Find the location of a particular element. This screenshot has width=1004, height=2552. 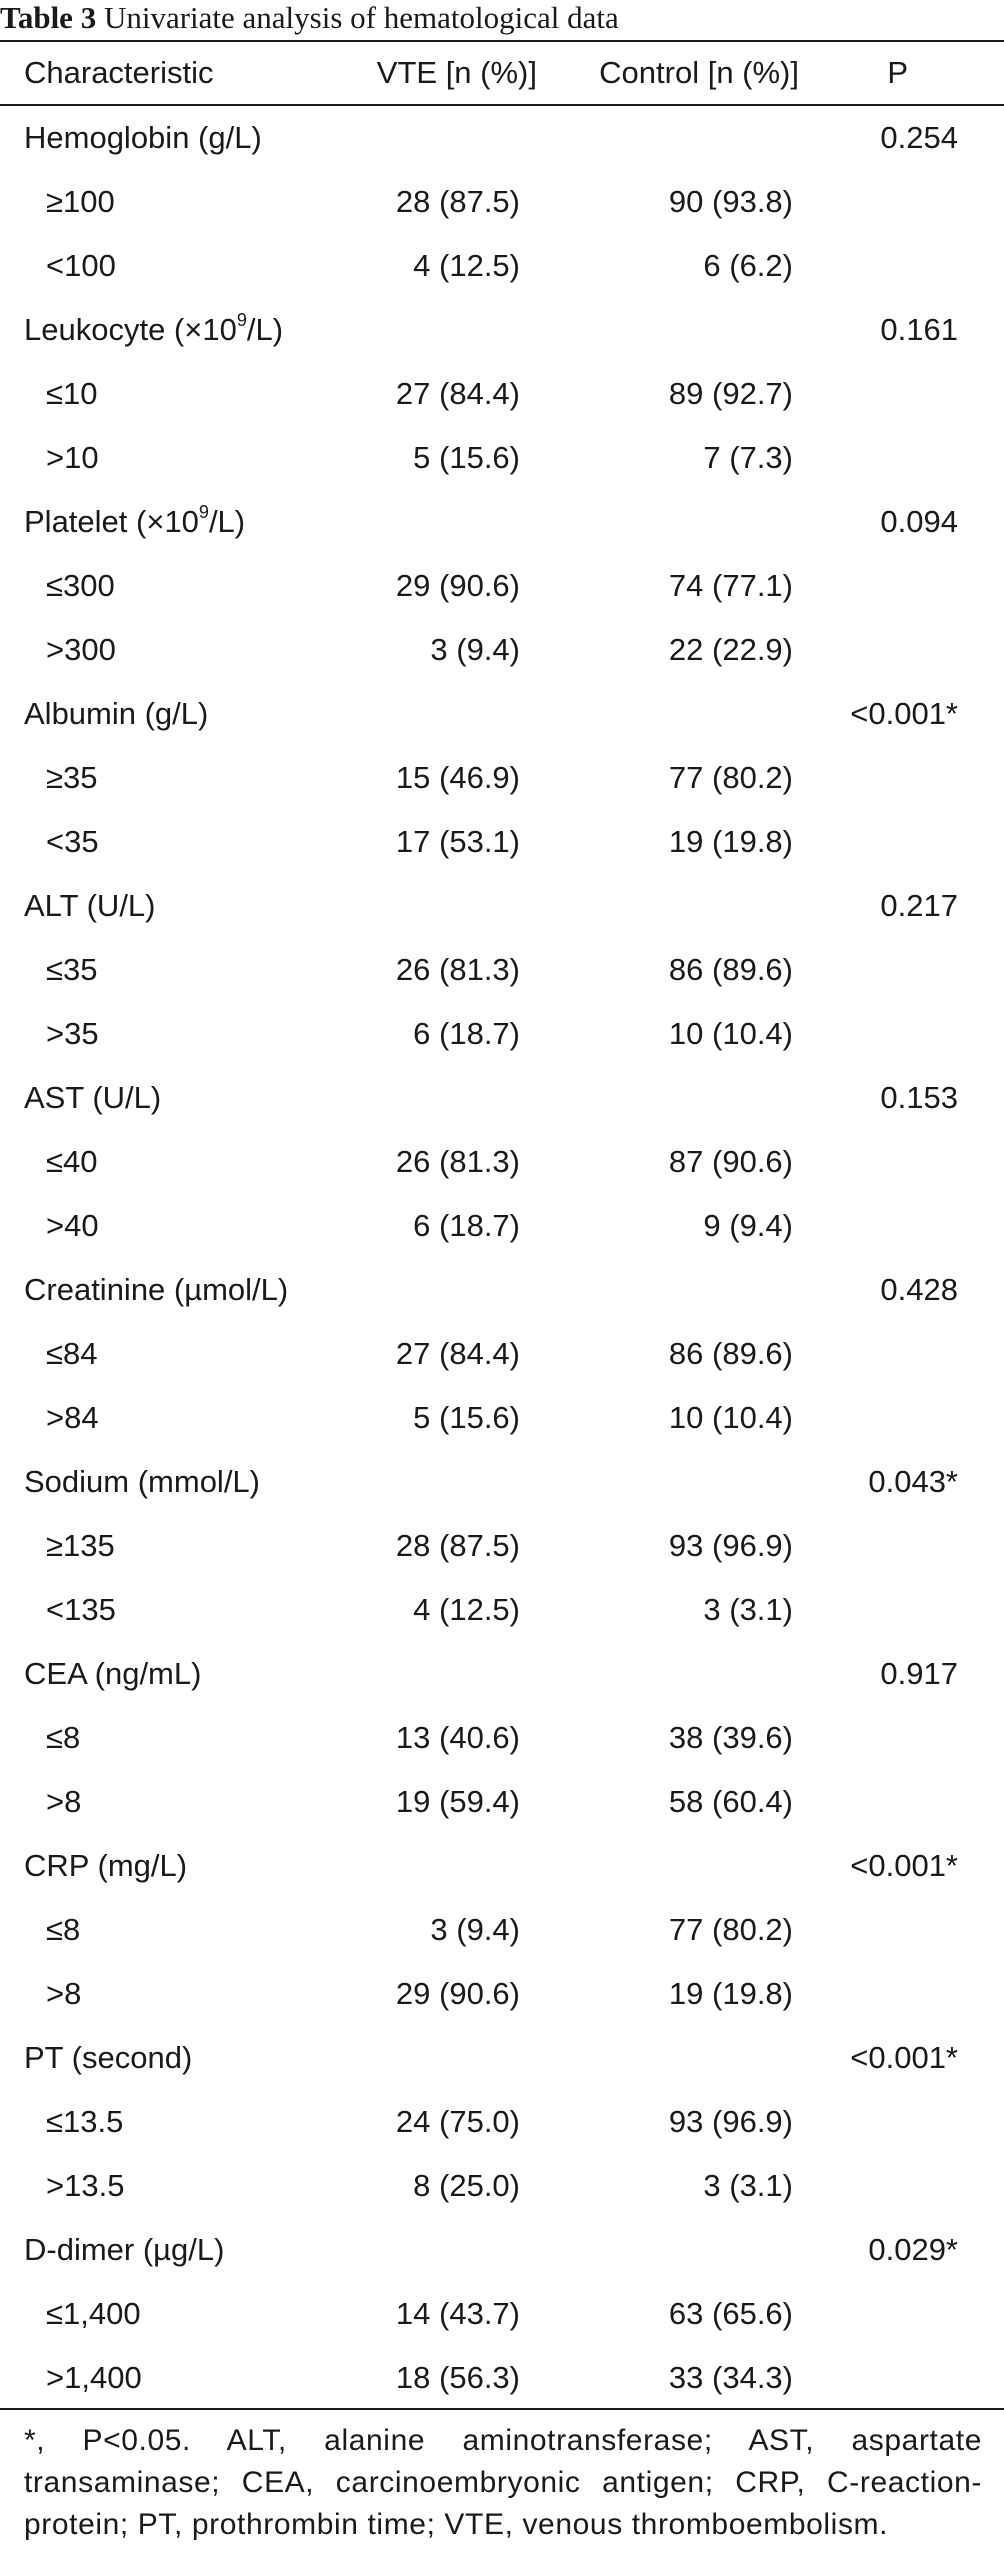

category-label: ≥35 is located at coordinates (72, 778).